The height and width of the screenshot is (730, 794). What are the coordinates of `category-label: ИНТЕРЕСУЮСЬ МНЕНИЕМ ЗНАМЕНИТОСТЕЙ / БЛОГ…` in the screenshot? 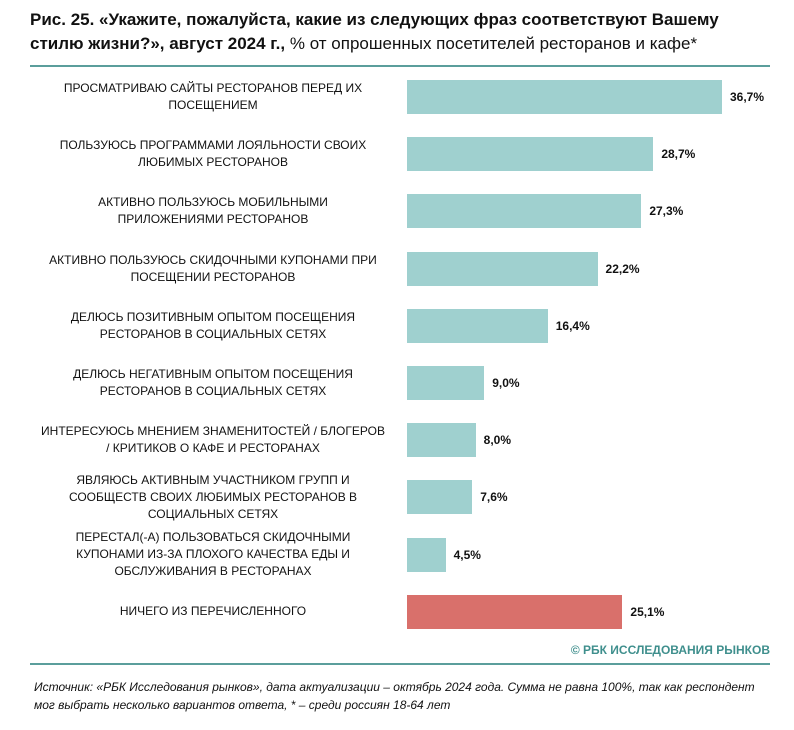 It's located at (213, 440).